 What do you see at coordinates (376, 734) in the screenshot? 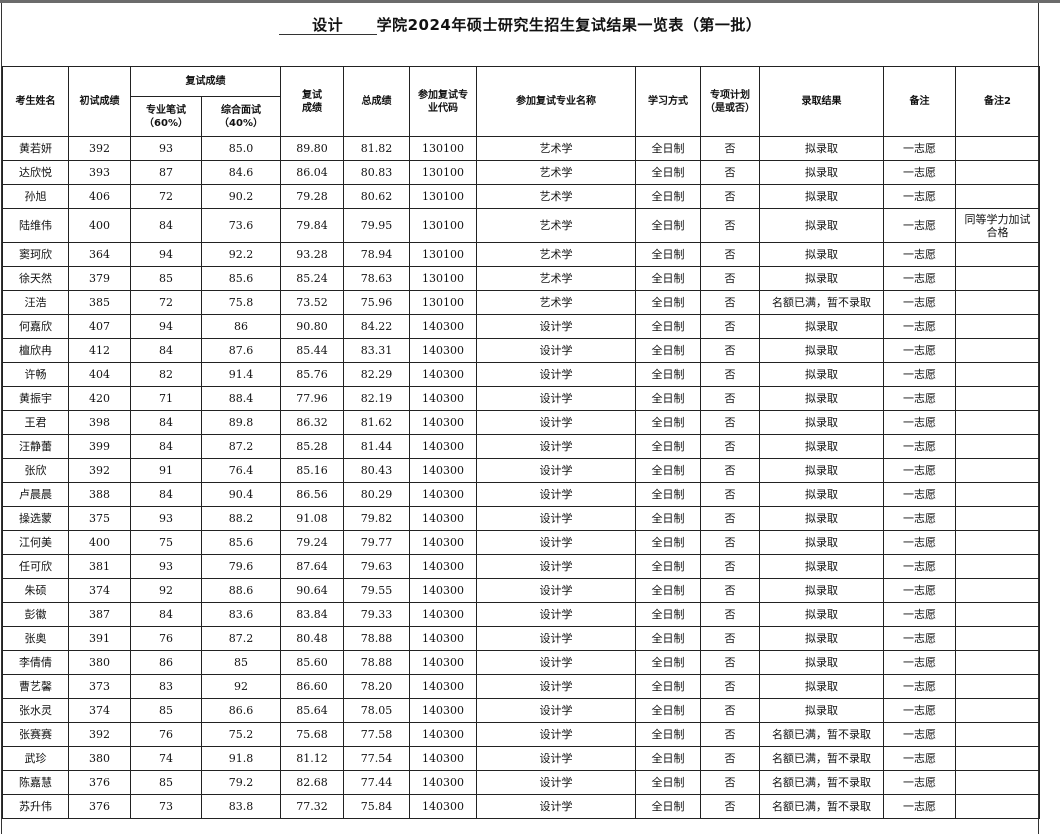
I see `cell-total: 77.58` at bounding box center [376, 734].